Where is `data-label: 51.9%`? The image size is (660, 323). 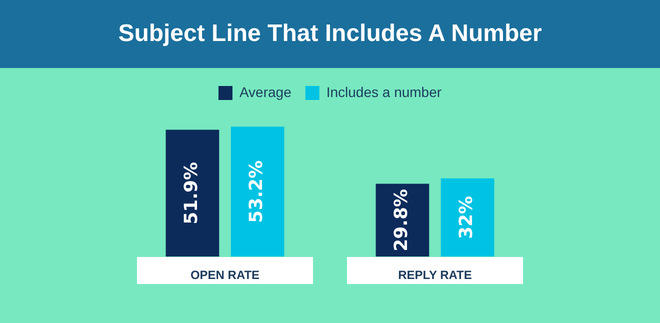
data-label: 51.9% is located at coordinates (191, 193).